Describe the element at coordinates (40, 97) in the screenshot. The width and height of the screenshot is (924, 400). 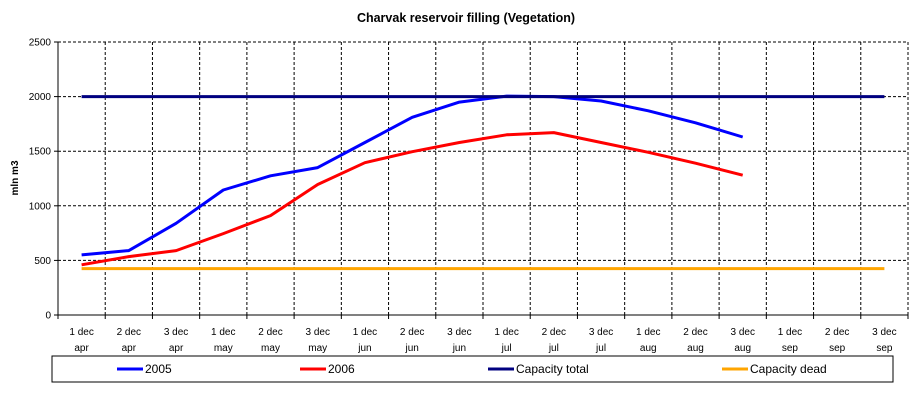
I see `y-tick-label: 2000` at that location.